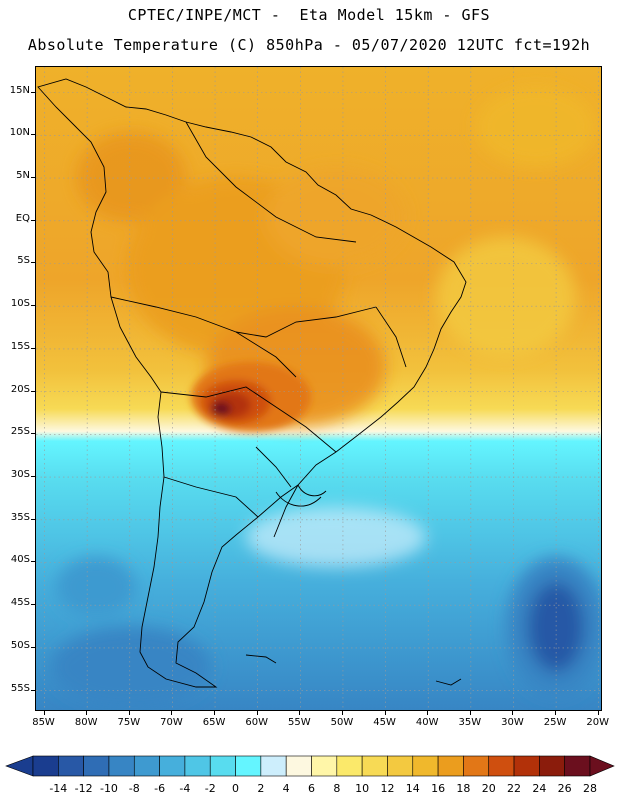 The width and height of the screenshot is (618, 800). Describe the element at coordinates (108, 788) in the screenshot. I see `colorbar-label: -10` at that location.